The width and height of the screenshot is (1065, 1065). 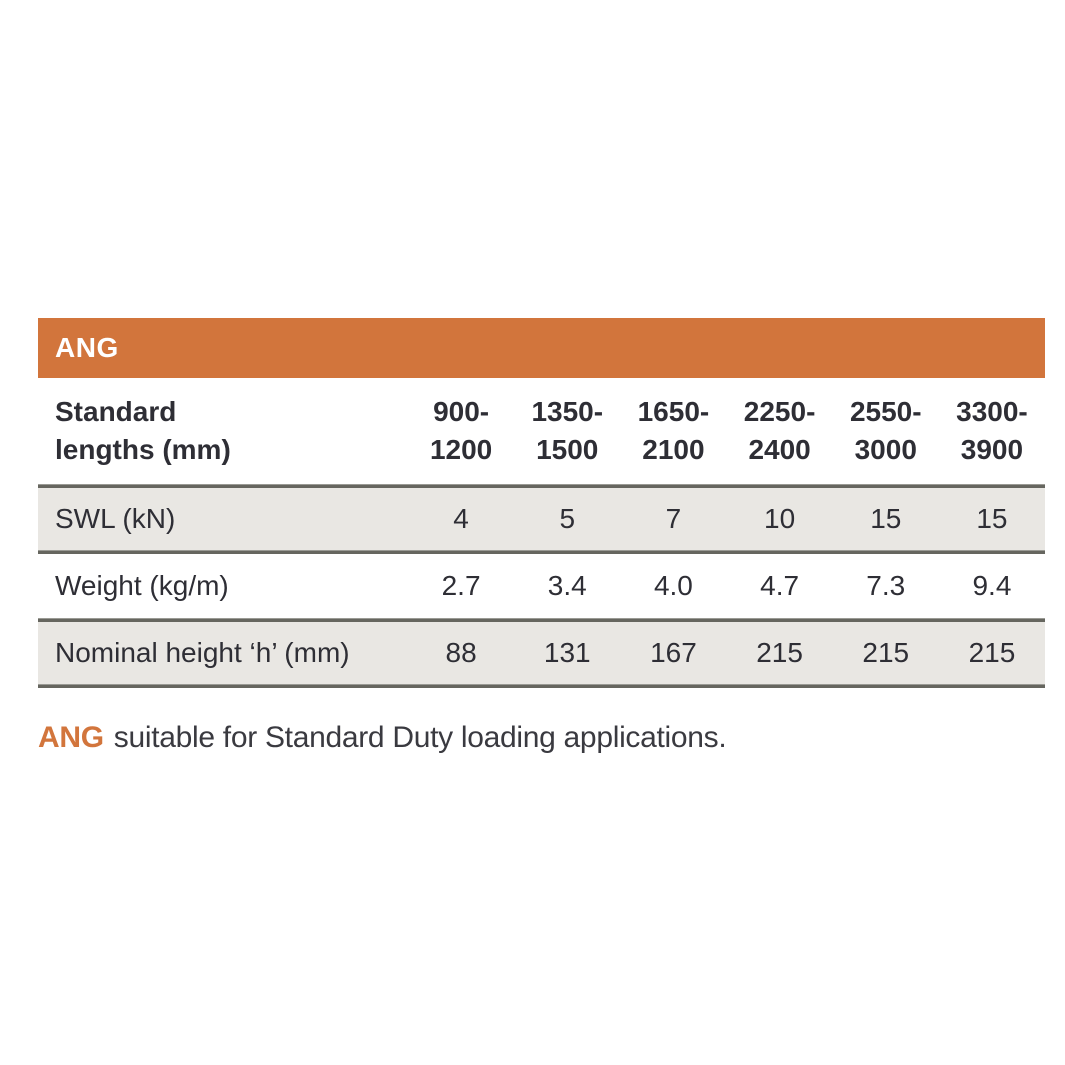 What do you see at coordinates (992, 585) in the screenshot?
I see `table-cell: 9.4` at bounding box center [992, 585].